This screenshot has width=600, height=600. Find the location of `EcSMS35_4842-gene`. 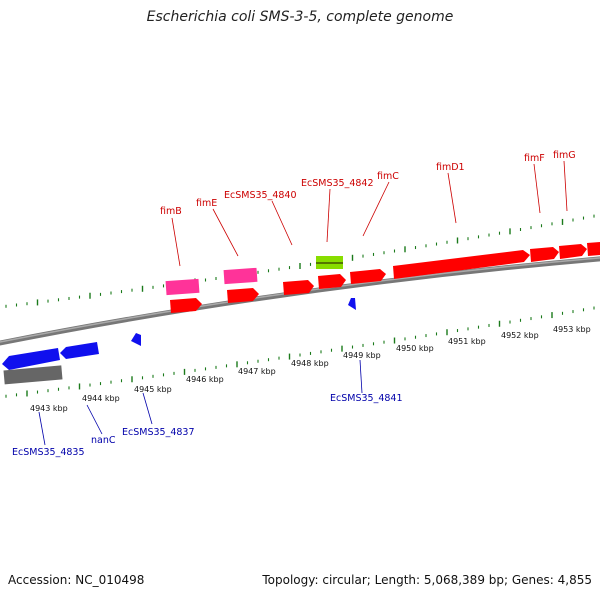

EcSMS35_4842-gene is located at coordinates (332, 281).